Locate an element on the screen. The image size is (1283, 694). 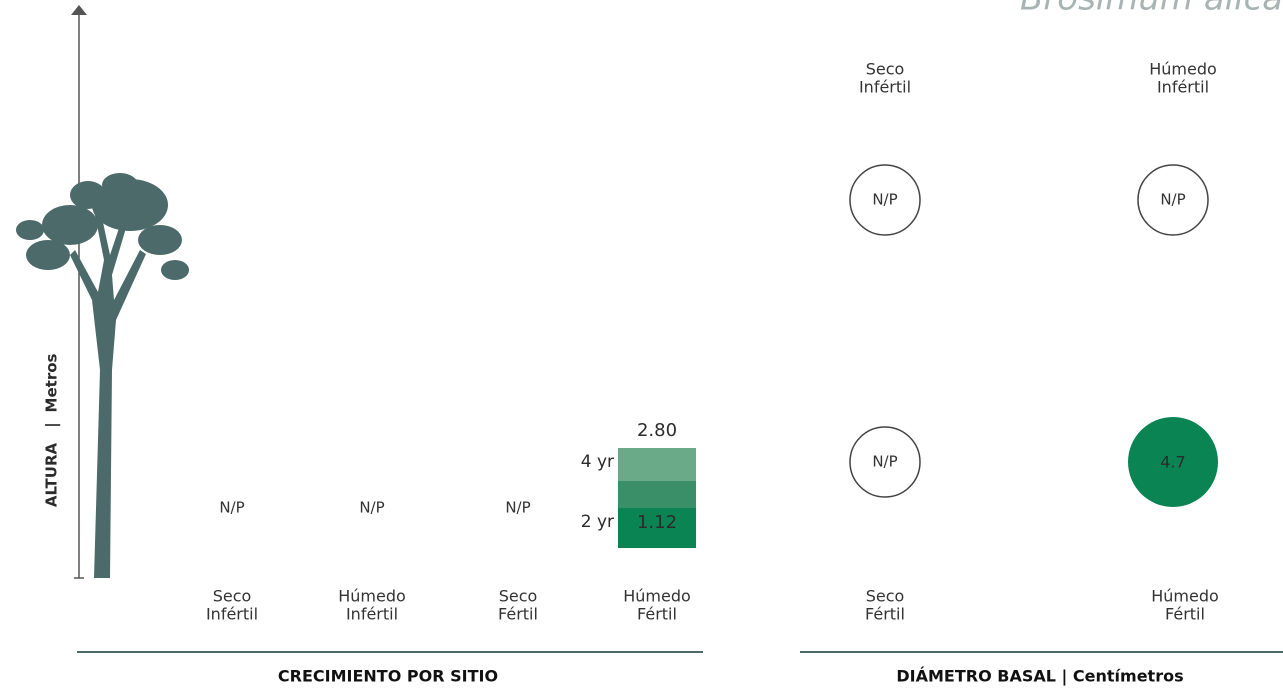
value-label: 2.80 is located at coordinates (657, 430).